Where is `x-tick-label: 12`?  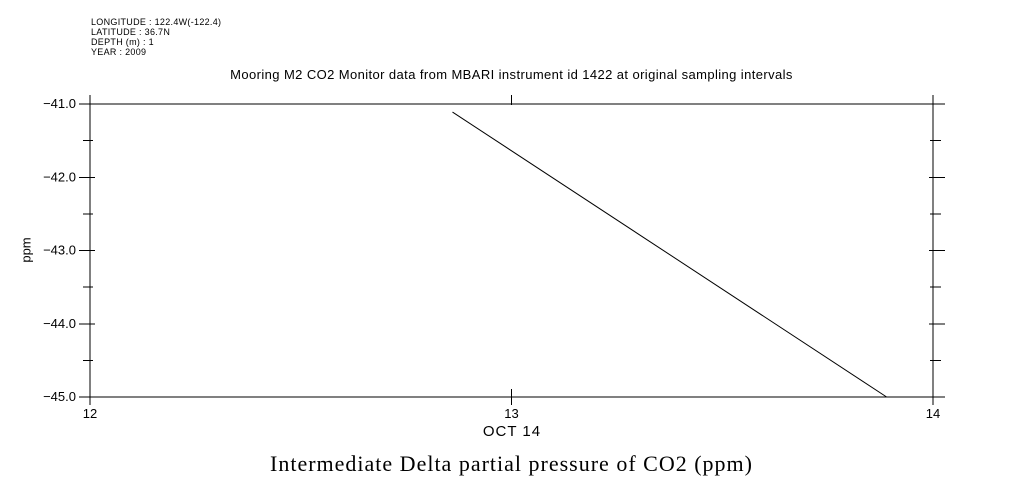 x-tick-label: 12 is located at coordinates (90, 413).